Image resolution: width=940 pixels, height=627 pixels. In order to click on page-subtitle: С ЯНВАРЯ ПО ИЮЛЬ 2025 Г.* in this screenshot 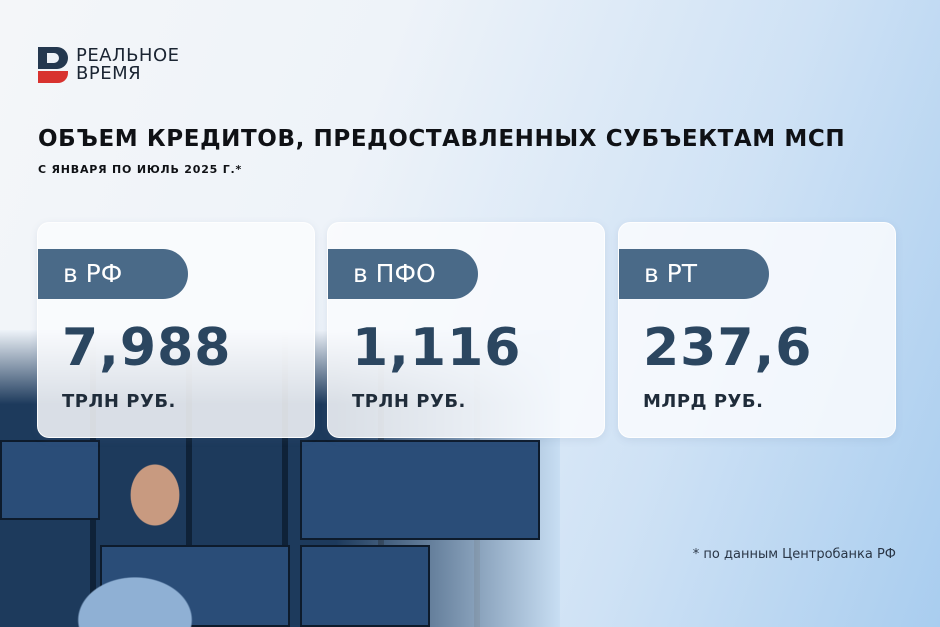, I will do `click(140, 169)`.